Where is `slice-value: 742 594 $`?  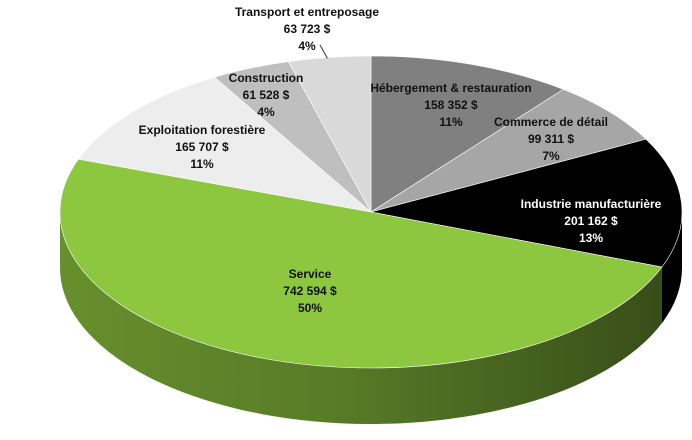 slice-value: 742 594 $ is located at coordinates (310, 291).